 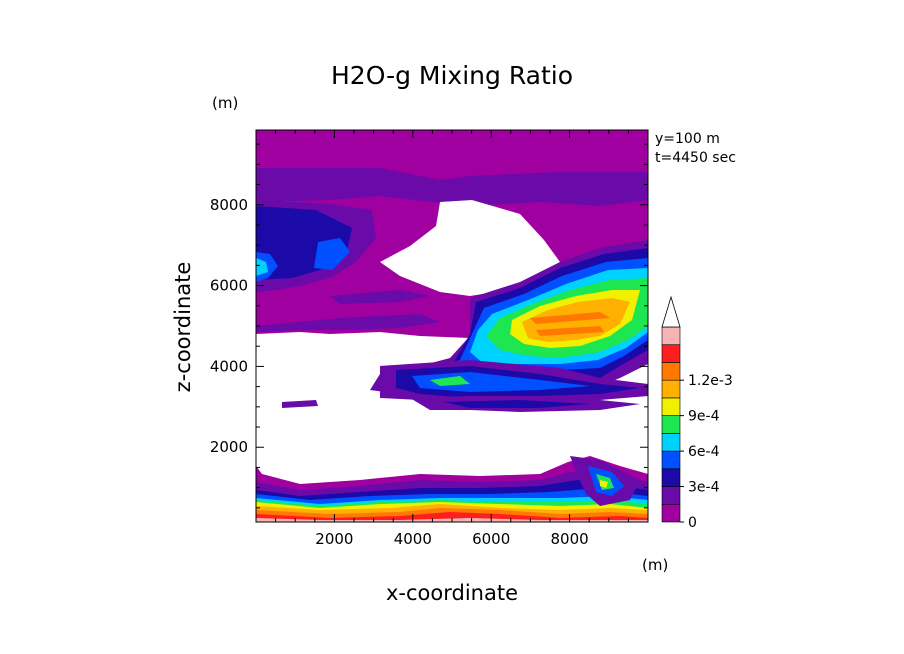 What do you see at coordinates (229, 447) in the screenshot?
I see `y-tick-label: 2000` at bounding box center [229, 447].